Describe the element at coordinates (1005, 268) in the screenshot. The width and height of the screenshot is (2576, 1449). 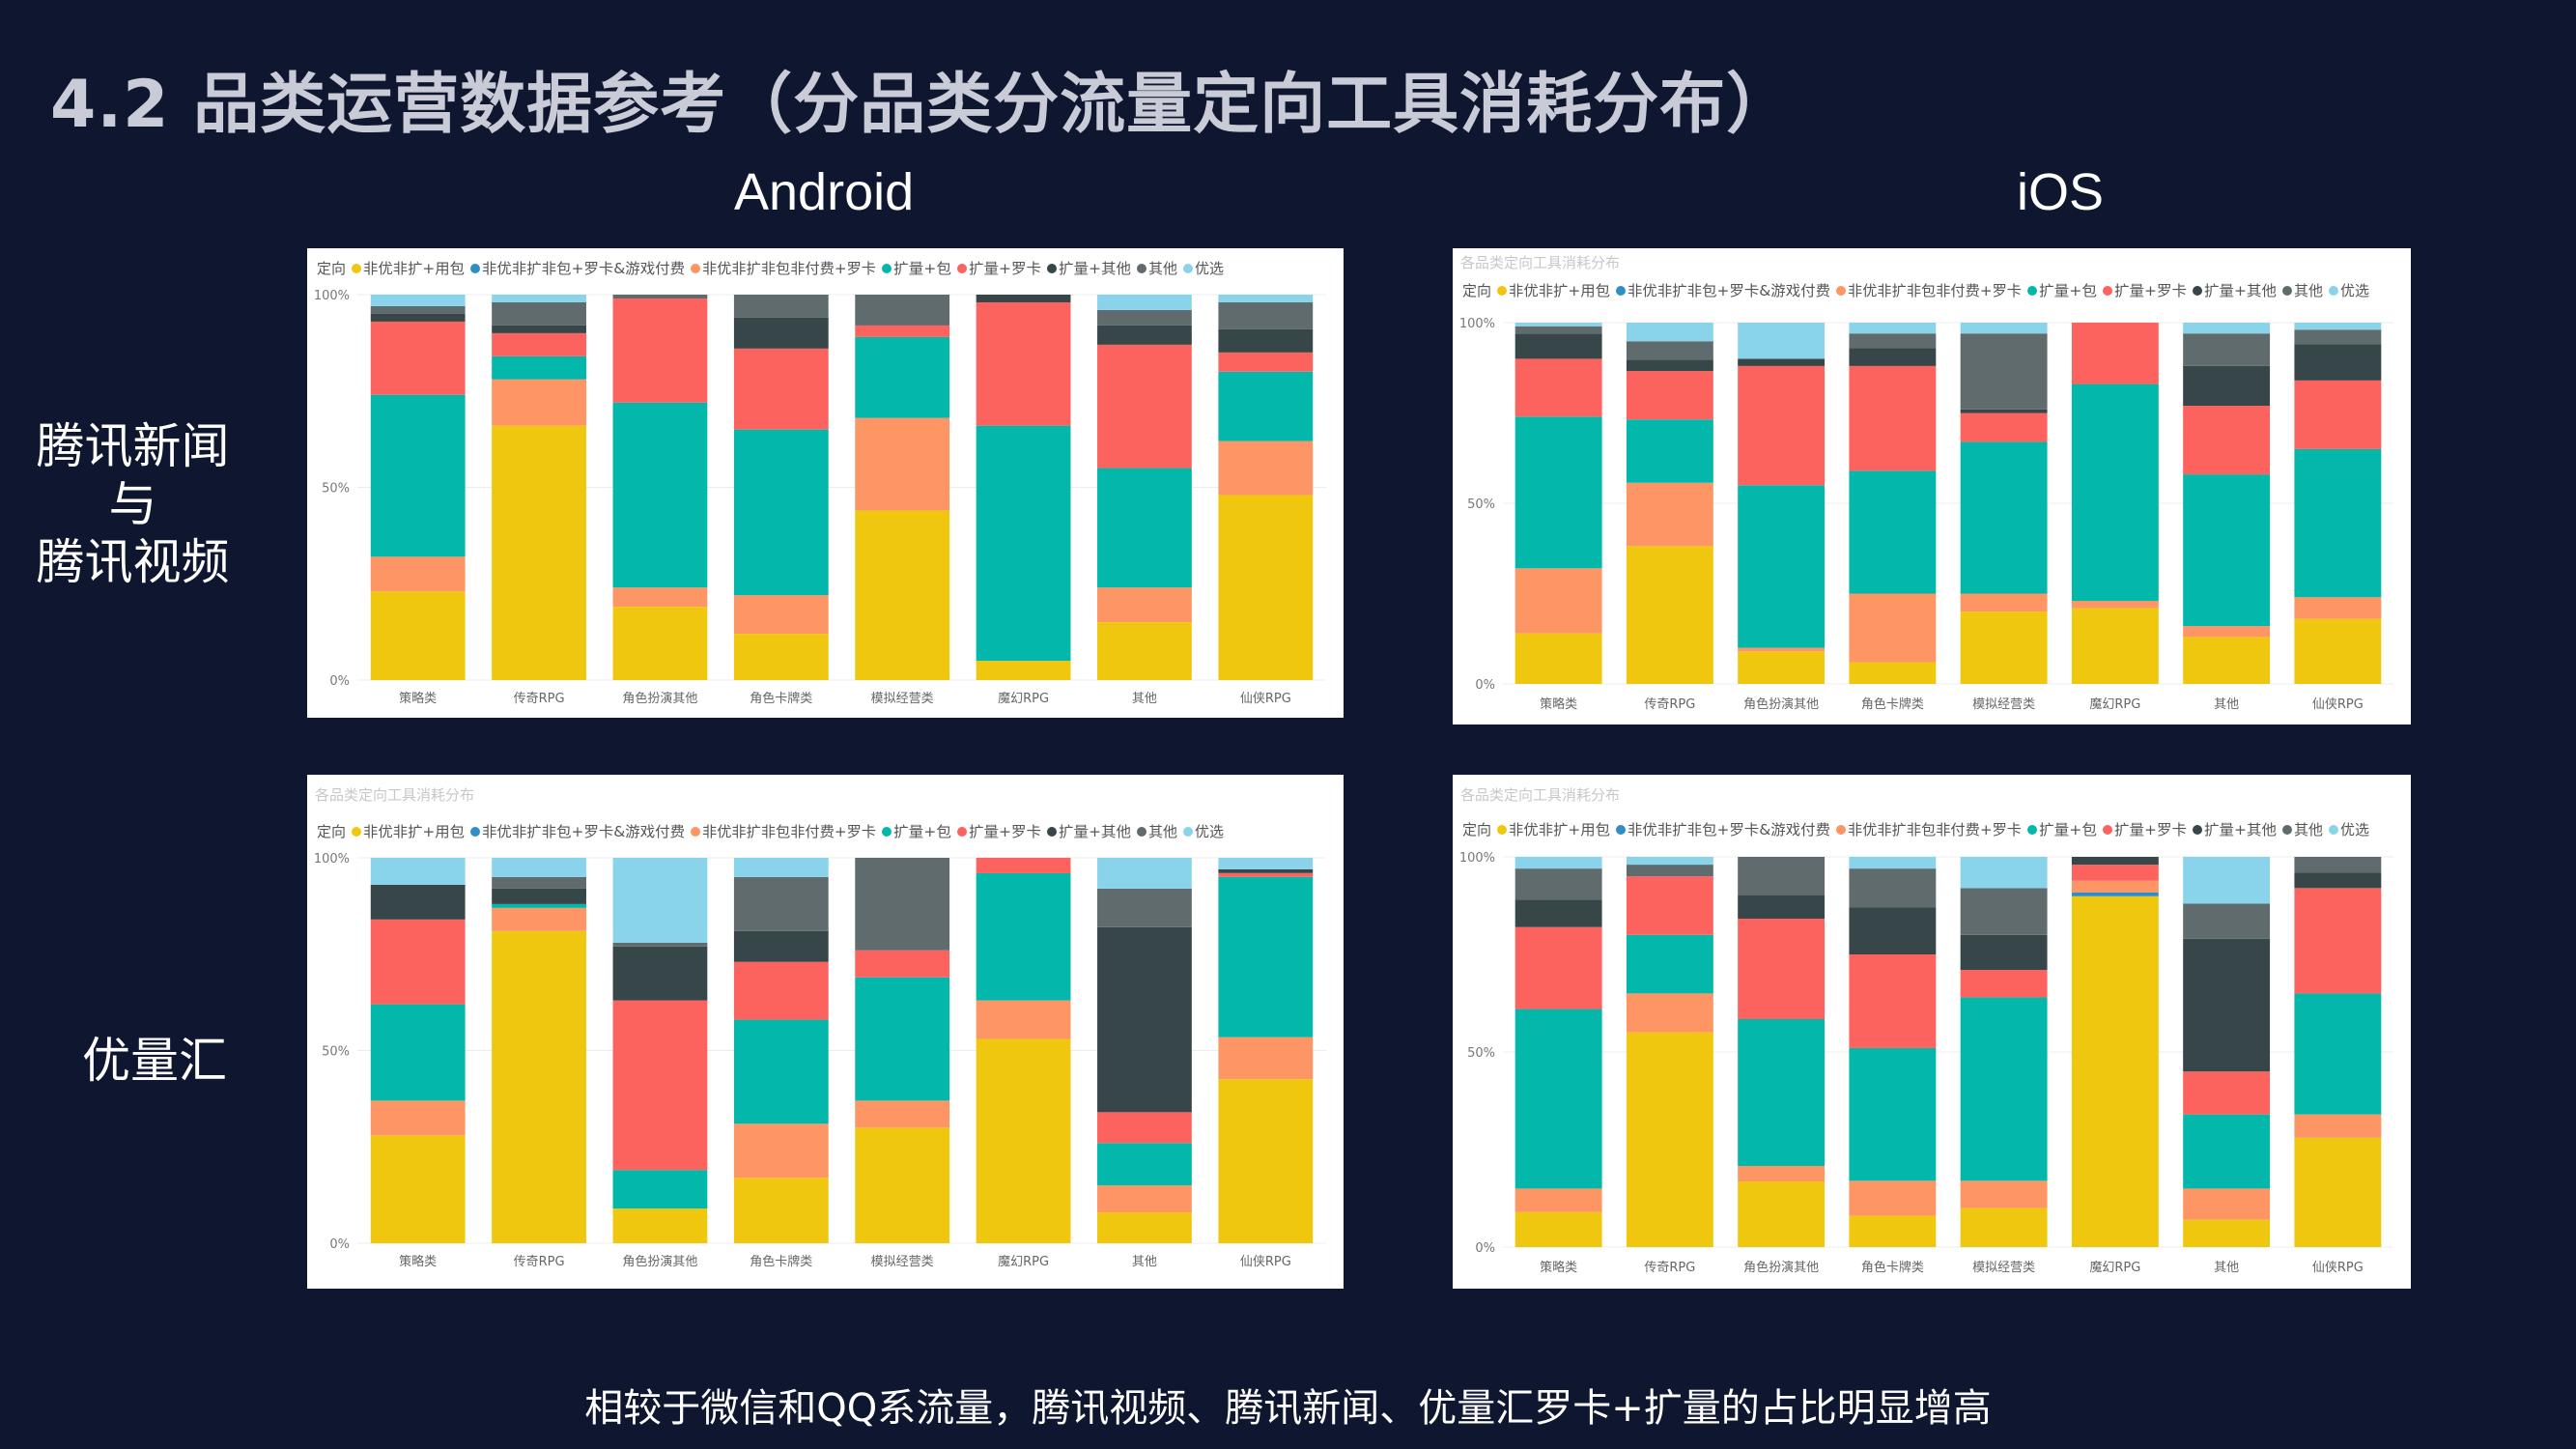
I see `legend-label: 扩量+罗卡` at that location.